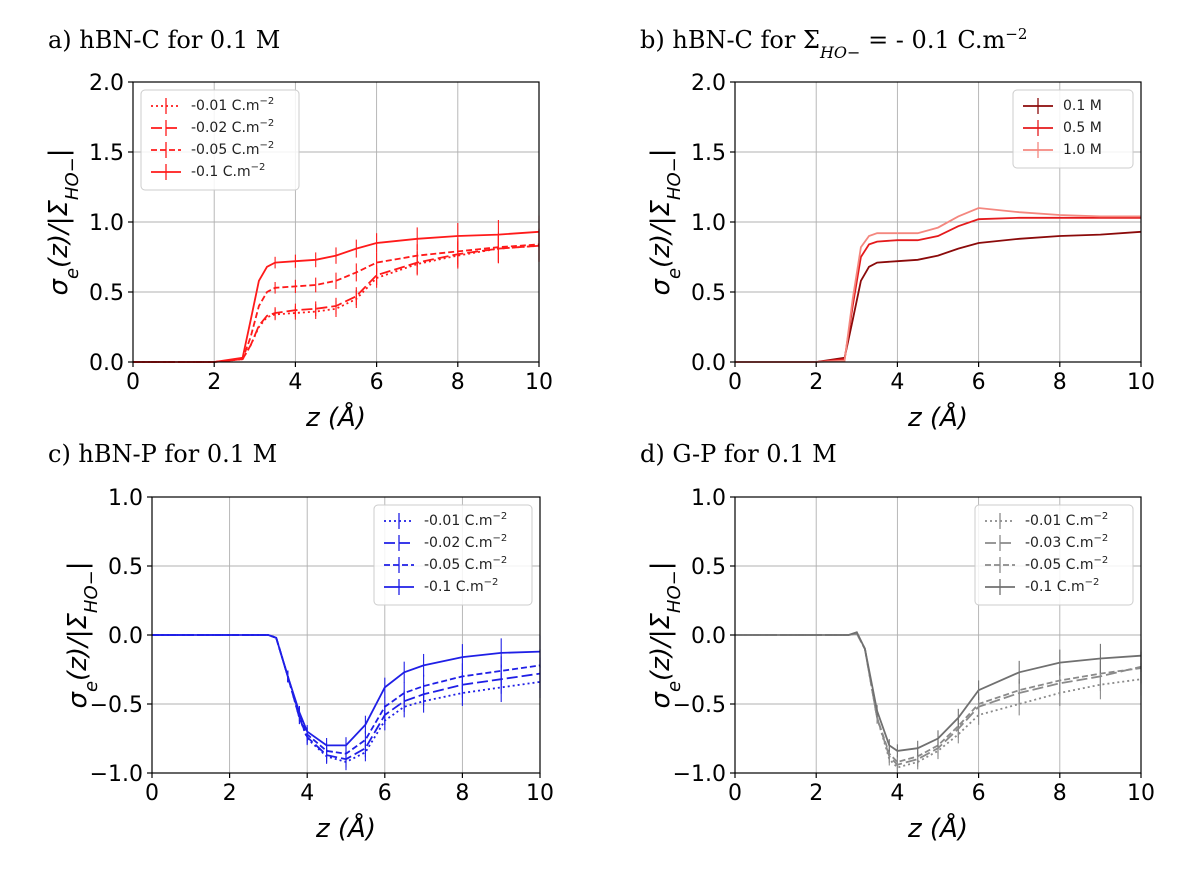 The image size is (1196, 885). I want to click on title-span: Σ, so click(811, 40).